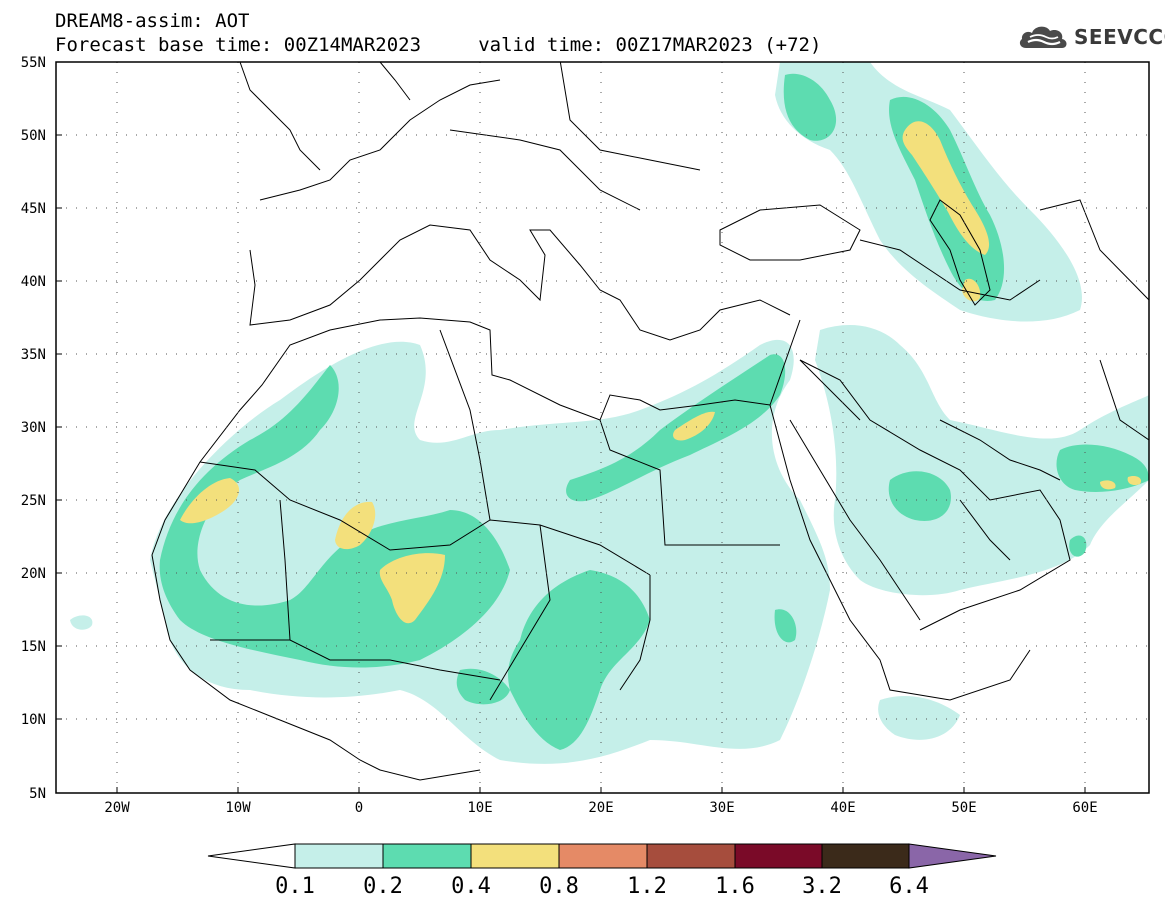 The width and height of the screenshot is (1165, 905). I want to click on lat-label: 25N, so click(33, 501).